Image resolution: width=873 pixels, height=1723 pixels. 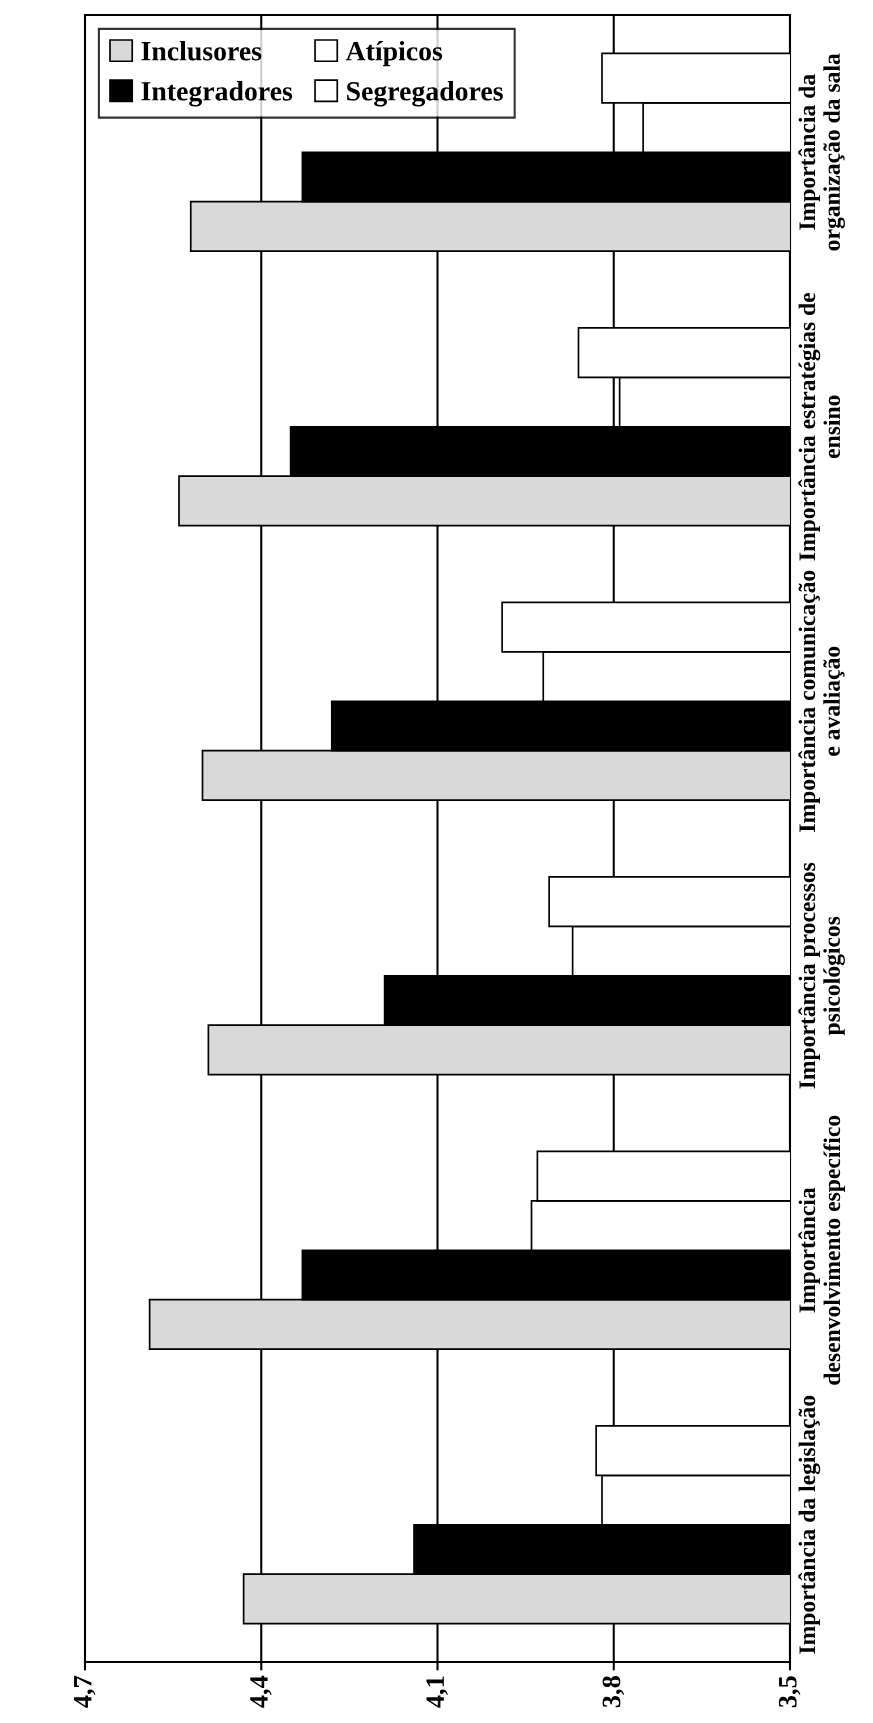 I want to click on y-tick-label: Importância comunicação e avaliação, so click(x=821, y=701).